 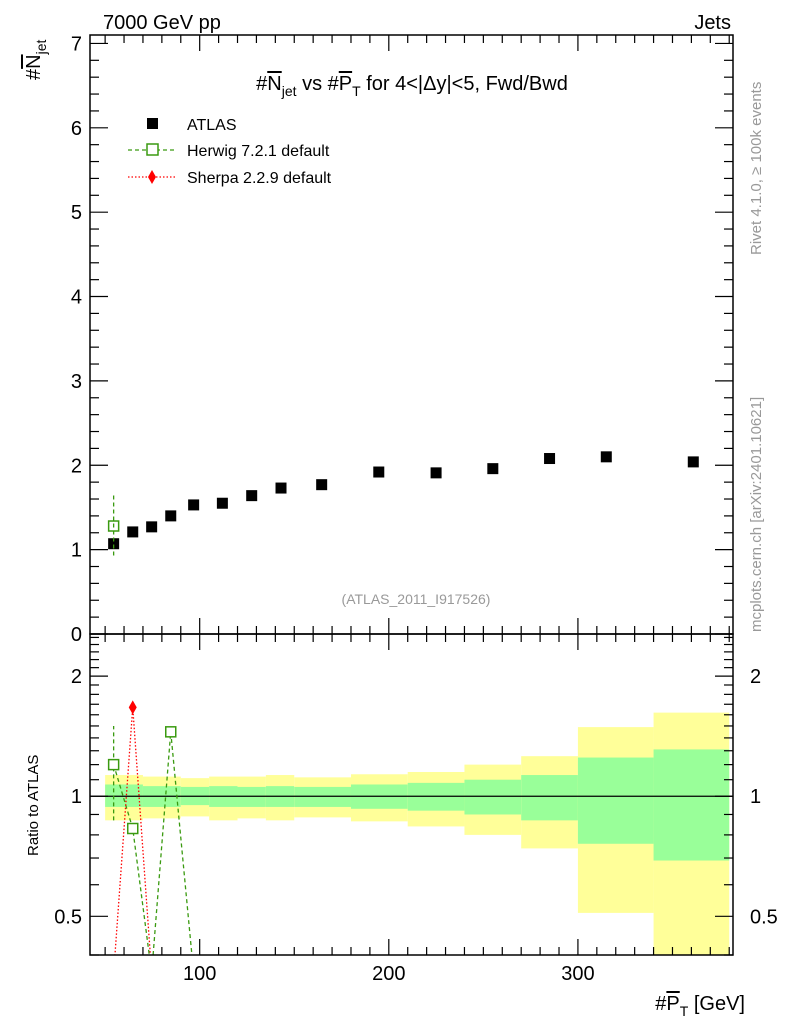 I want to click on y-tick-label: 6, so click(x=76, y=129).